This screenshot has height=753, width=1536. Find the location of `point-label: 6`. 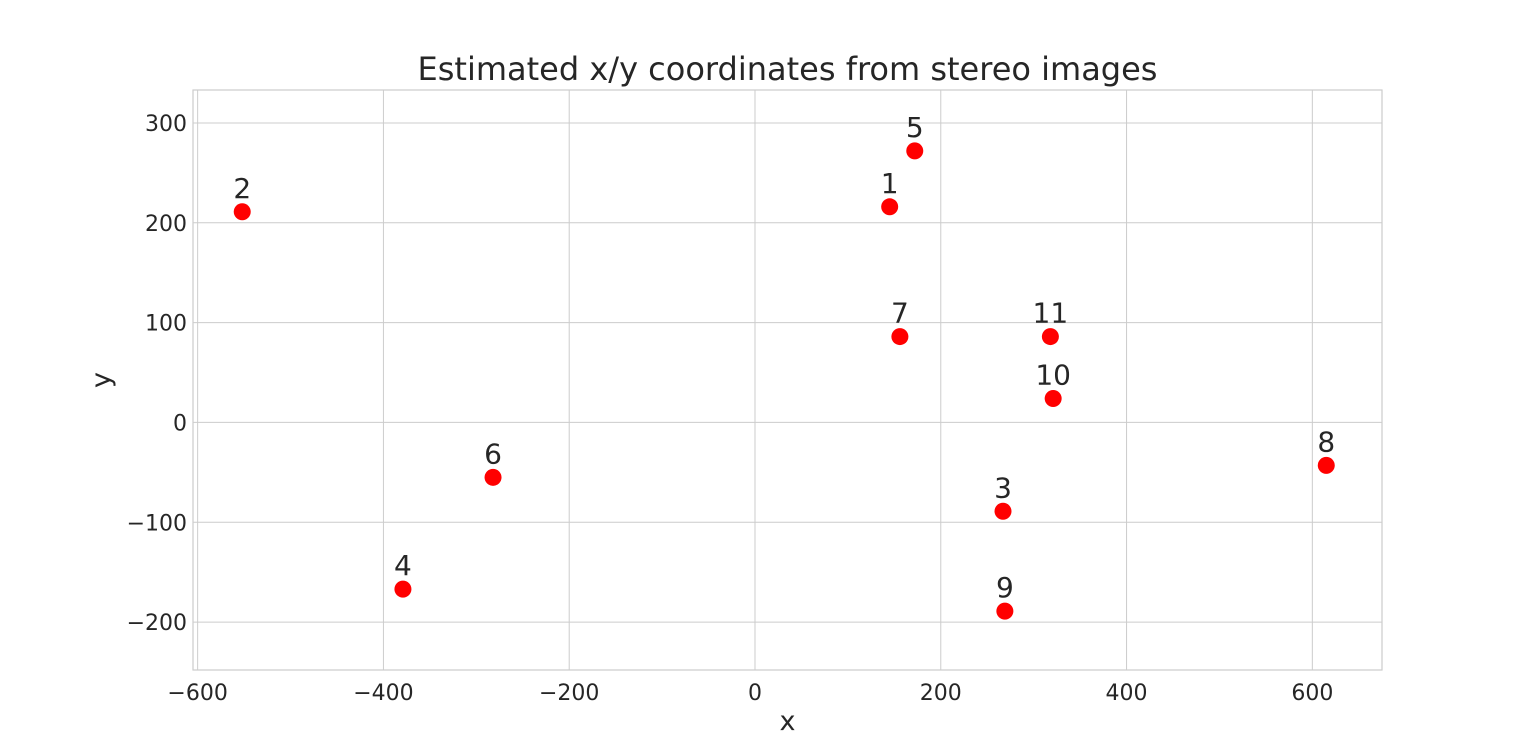

point-label: 6 is located at coordinates (493, 453).